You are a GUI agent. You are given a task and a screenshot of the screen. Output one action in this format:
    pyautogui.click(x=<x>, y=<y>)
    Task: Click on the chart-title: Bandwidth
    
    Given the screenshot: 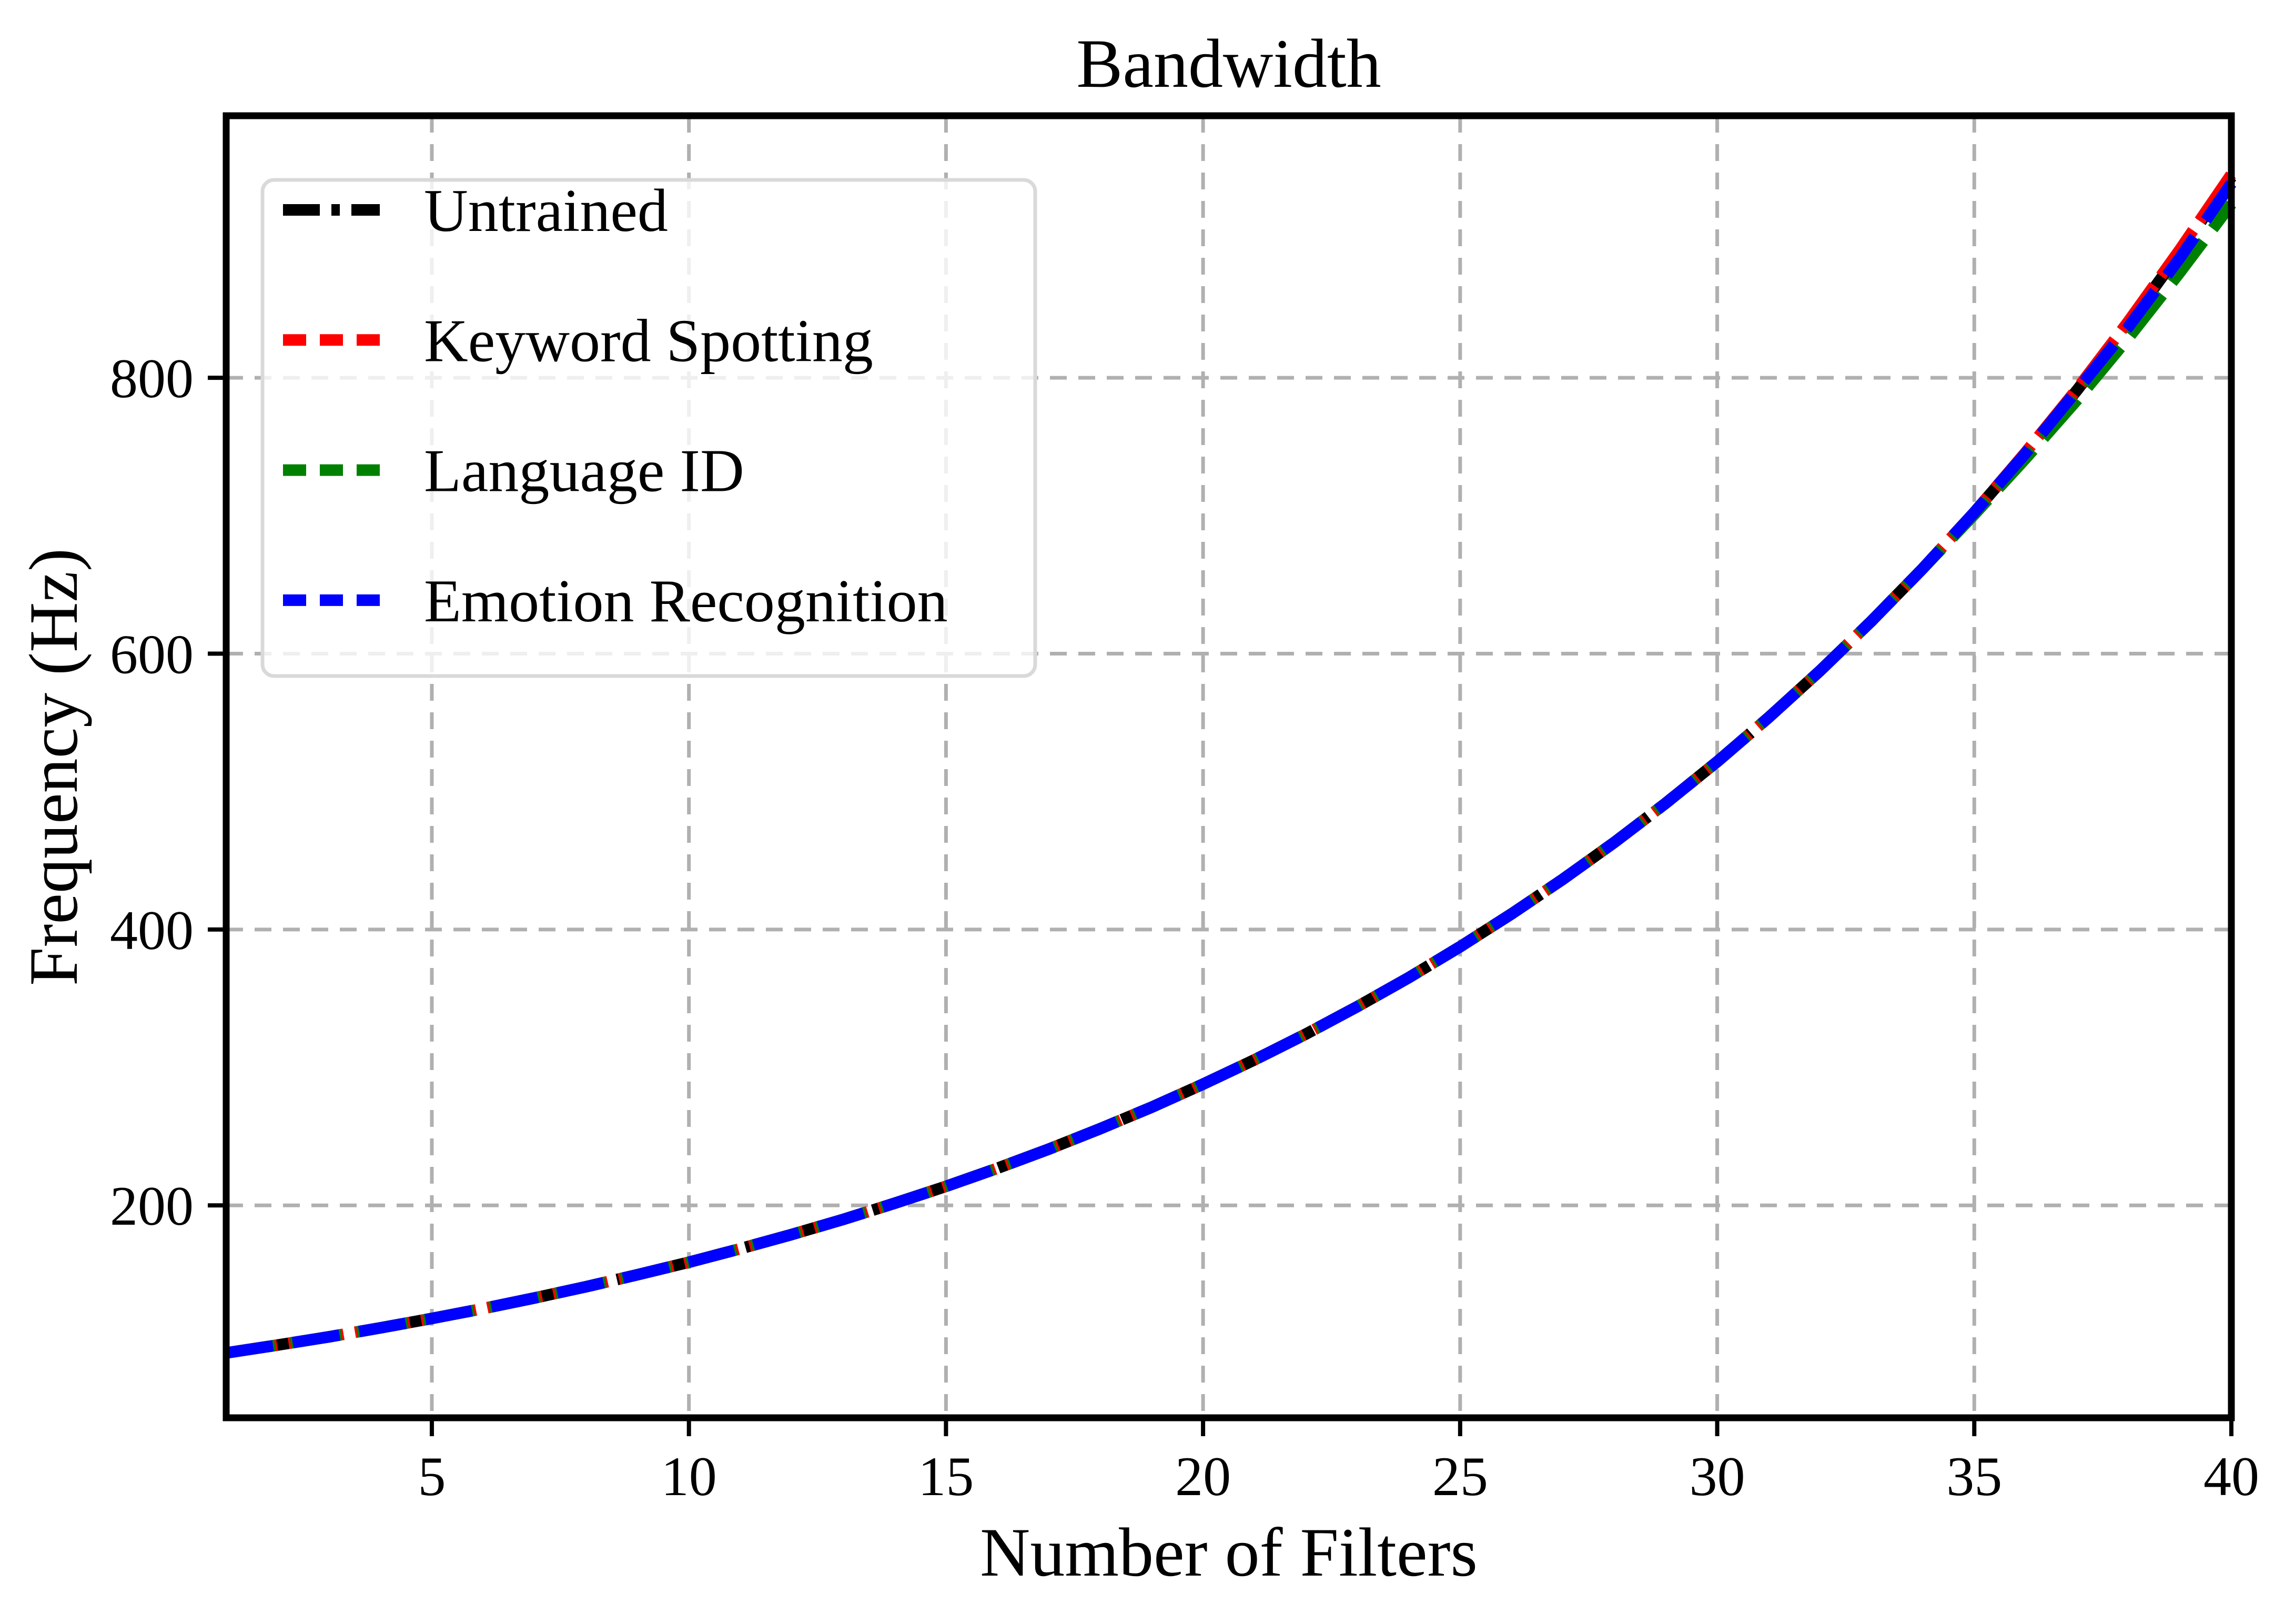 What is the action you would take?
    pyautogui.click(x=1228, y=63)
    